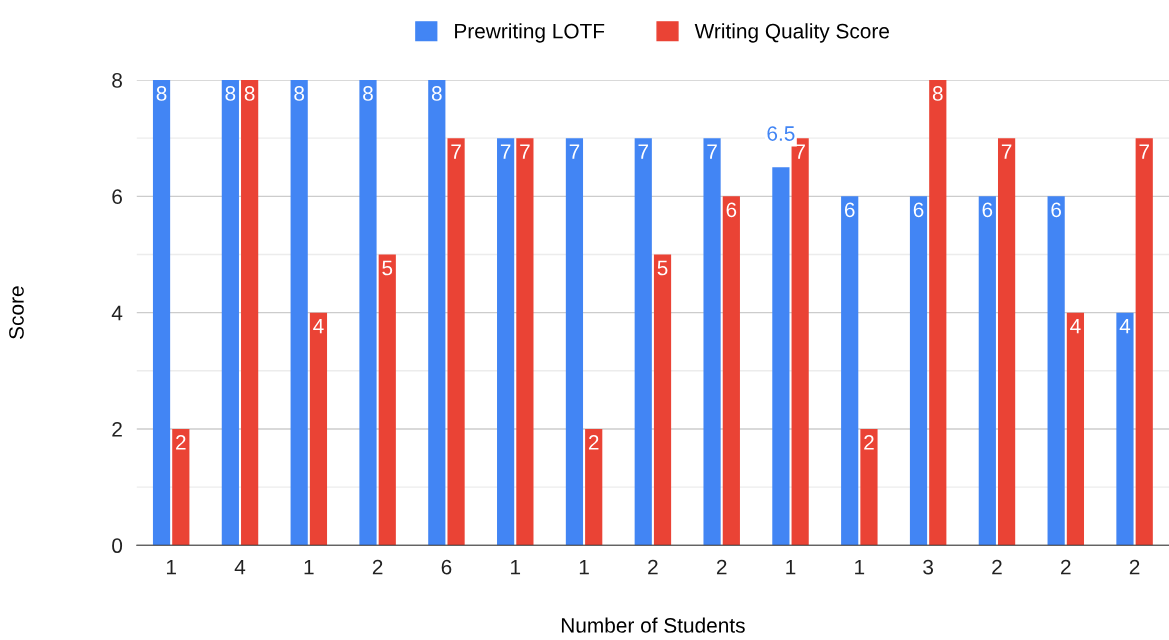 The height and width of the screenshot is (640, 1169). I want to click on y-tick-label: 4, so click(117, 313).